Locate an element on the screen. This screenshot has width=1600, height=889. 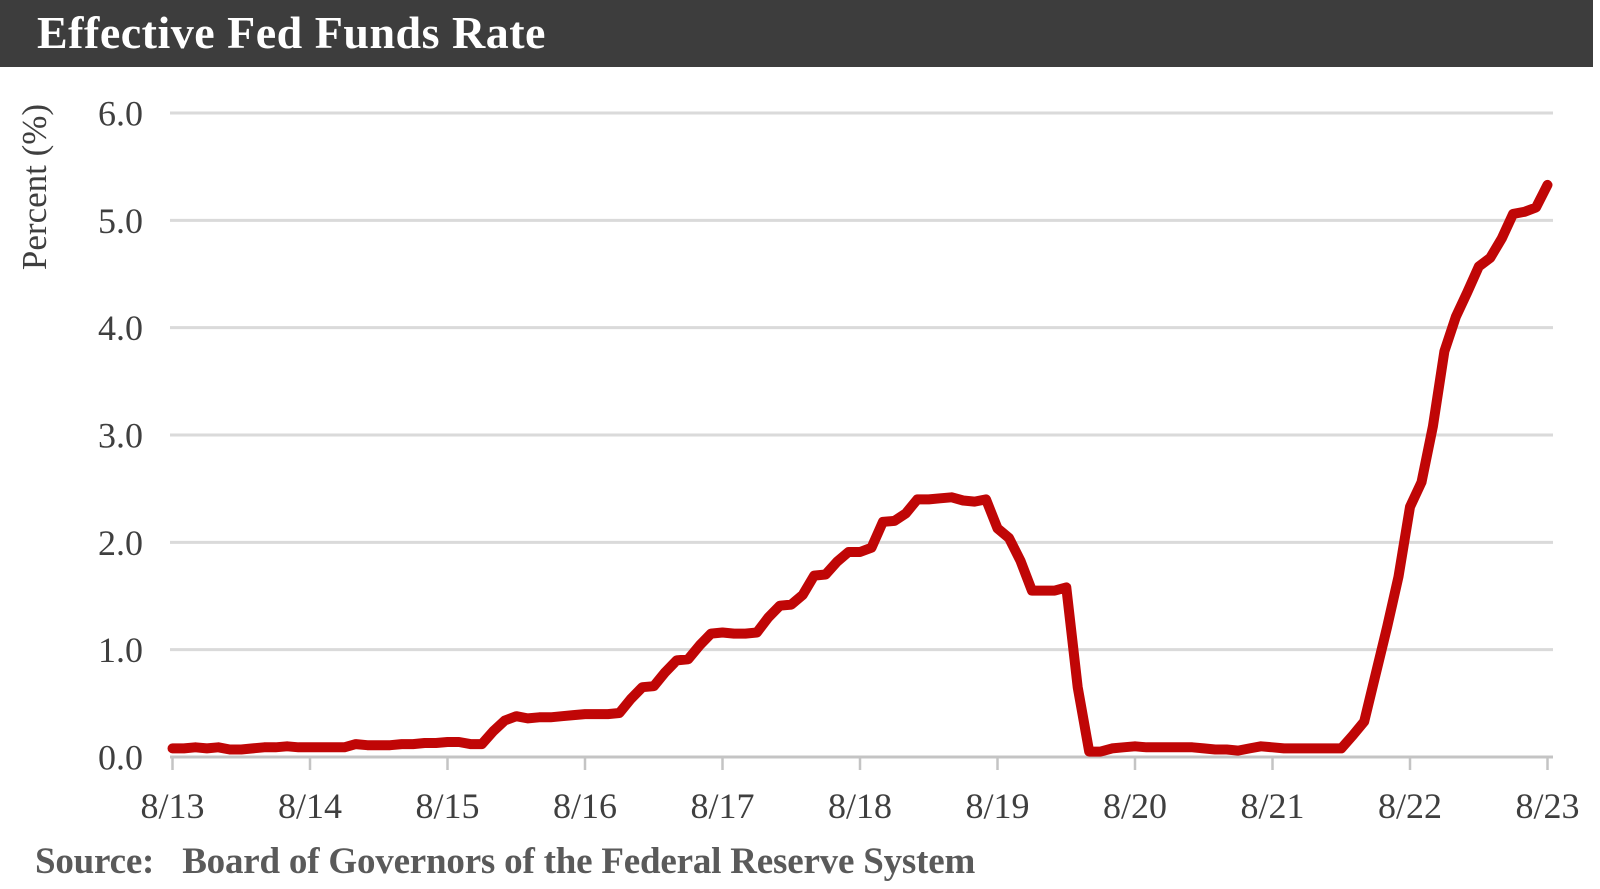
source-label: Source: is located at coordinates (95, 861).